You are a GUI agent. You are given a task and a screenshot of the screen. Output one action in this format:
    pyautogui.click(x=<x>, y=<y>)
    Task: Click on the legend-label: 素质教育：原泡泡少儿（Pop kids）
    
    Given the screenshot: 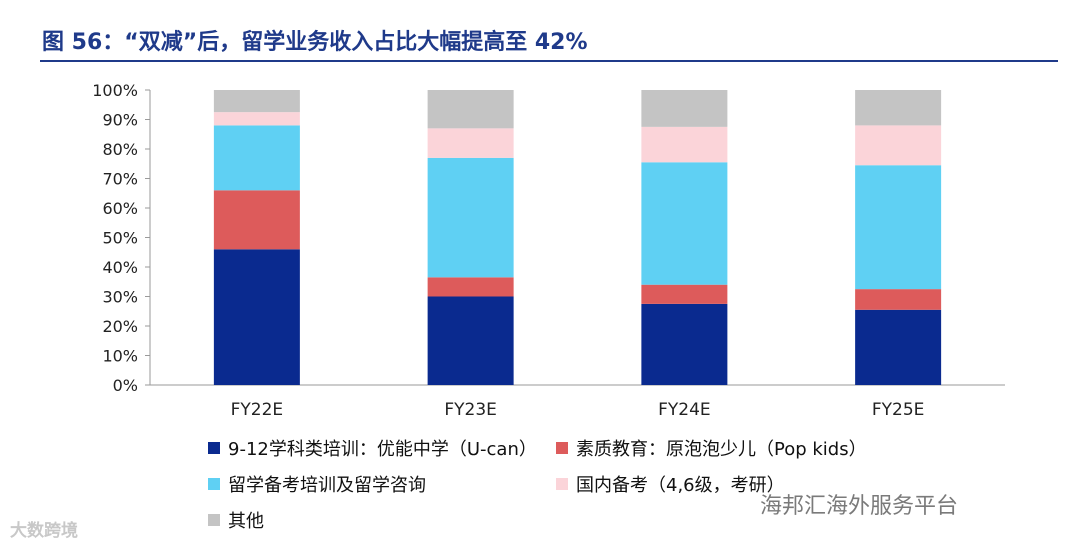 What is the action you would take?
    pyautogui.click(x=721, y=449)
    